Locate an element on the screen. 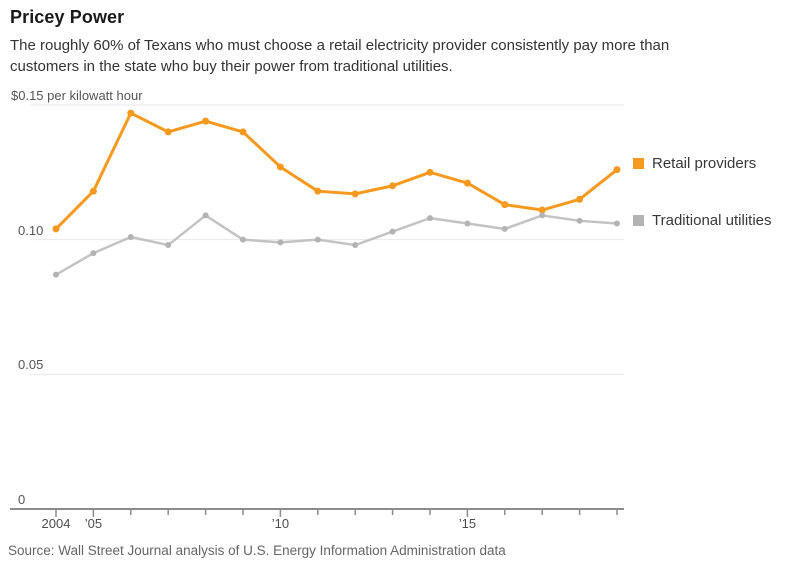 The width and height of the screenshot is (800, 570). x-axis-label: 2004 is located at coordinates (56, 523).